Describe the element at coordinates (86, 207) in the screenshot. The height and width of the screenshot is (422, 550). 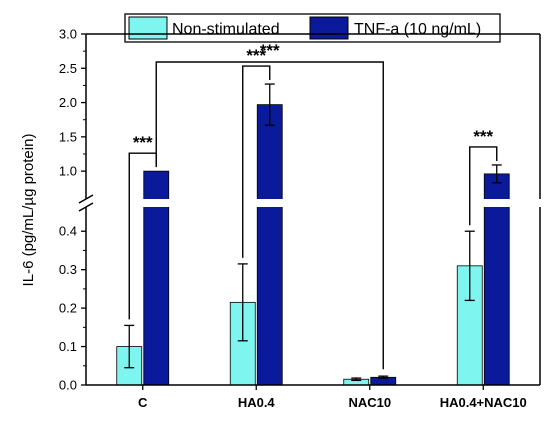
I see `axis-break-mark-bottom` at that location.